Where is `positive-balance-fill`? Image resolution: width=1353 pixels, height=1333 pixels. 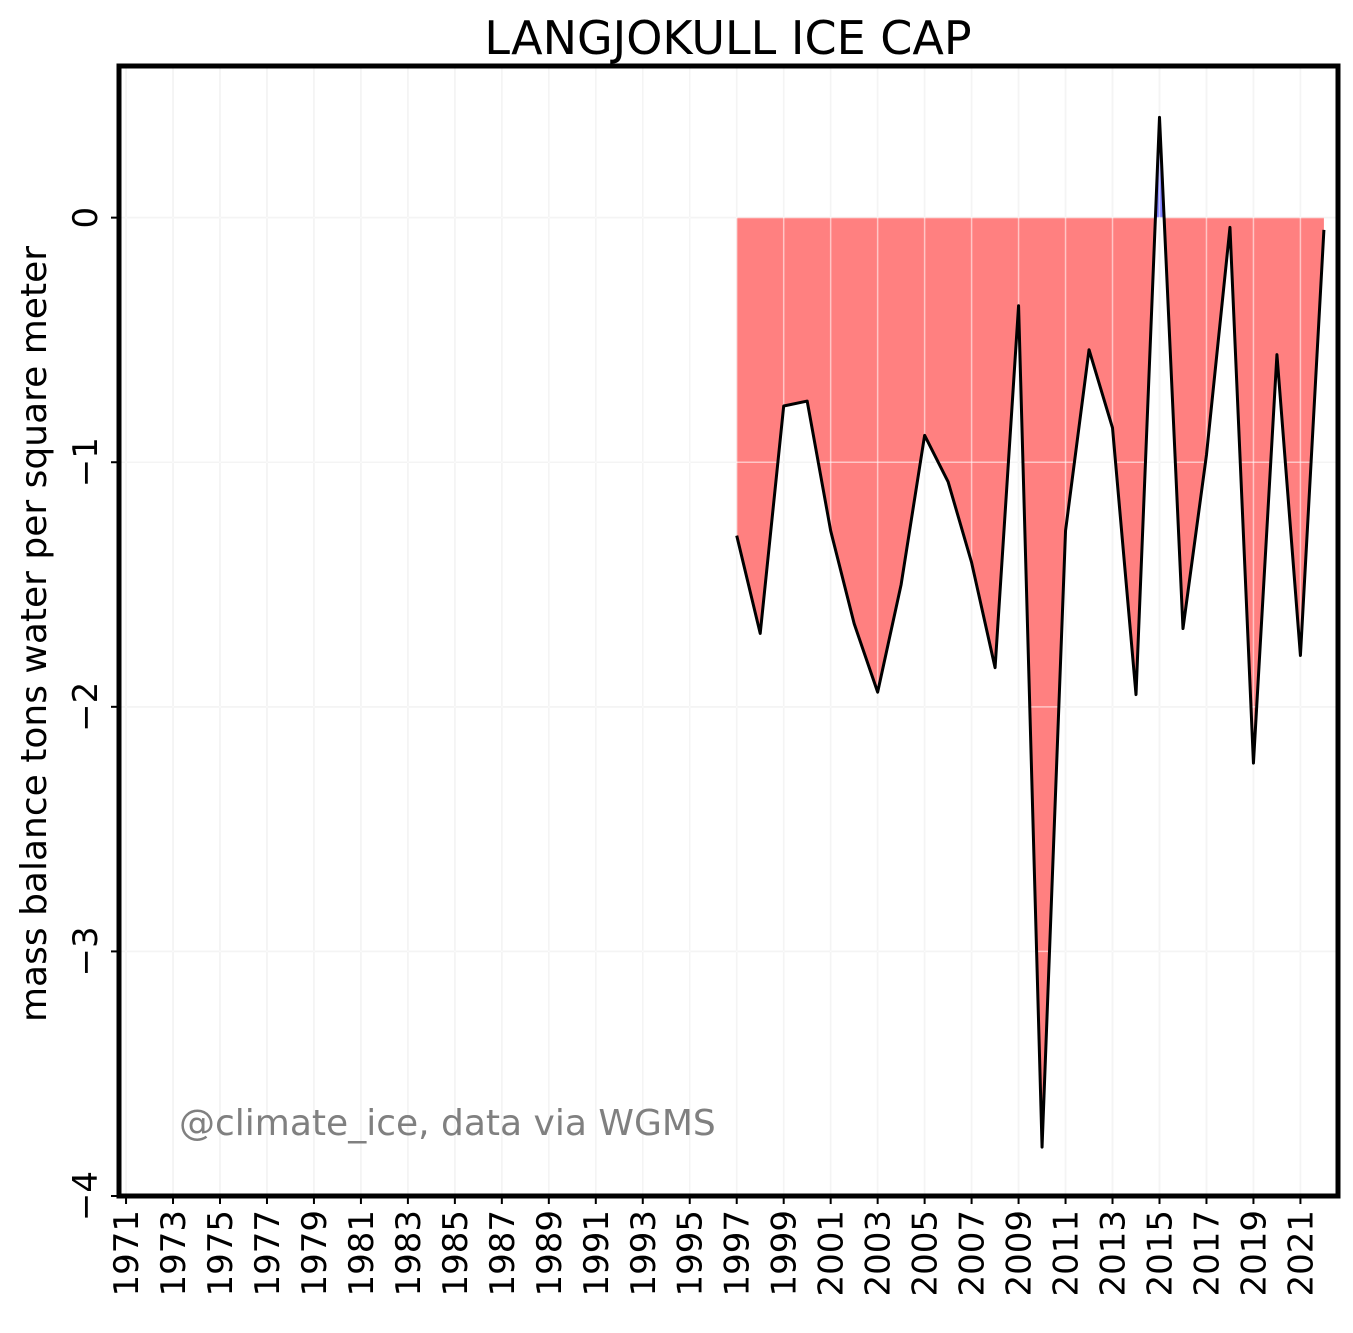
positive-balance-fill is located at coordinates (1030, 167).